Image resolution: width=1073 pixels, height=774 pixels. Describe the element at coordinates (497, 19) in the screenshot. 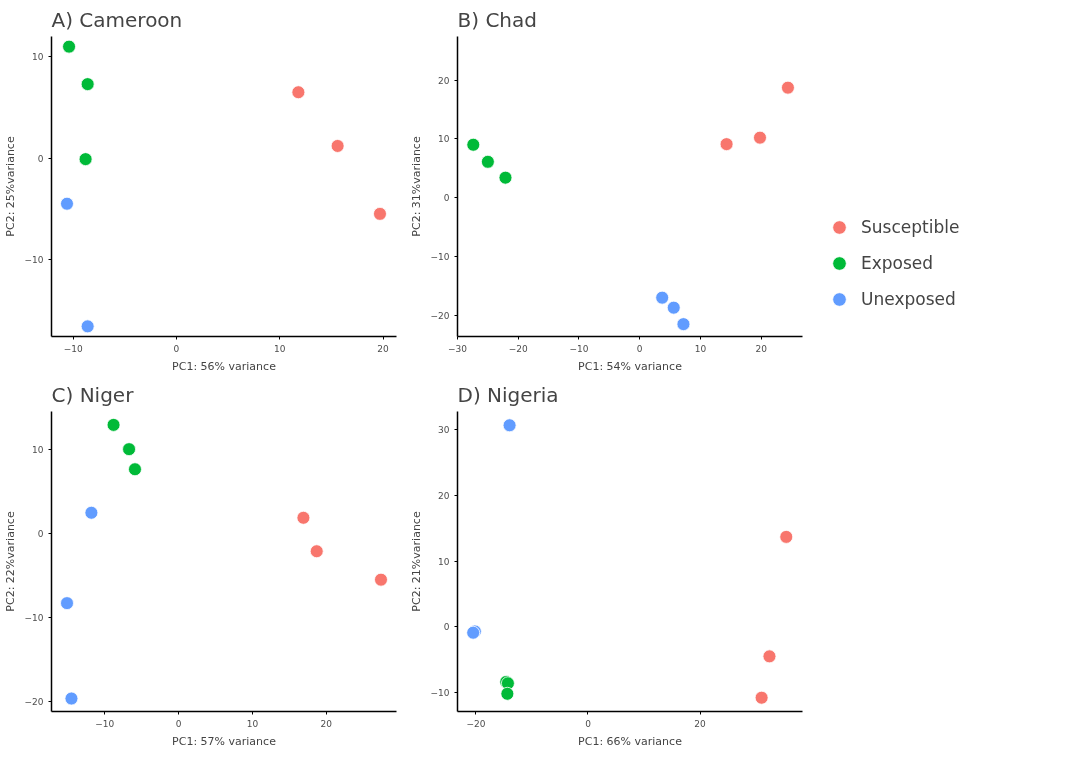

I see `chart-title: B) Chad` at that location.